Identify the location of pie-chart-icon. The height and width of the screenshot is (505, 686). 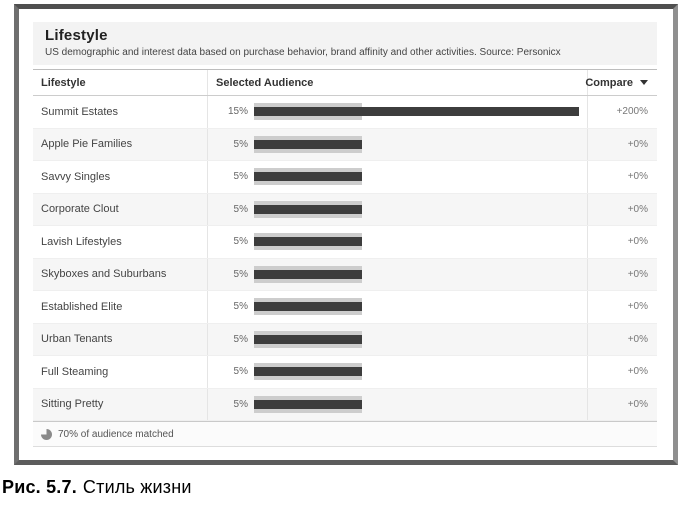
(46, 434).